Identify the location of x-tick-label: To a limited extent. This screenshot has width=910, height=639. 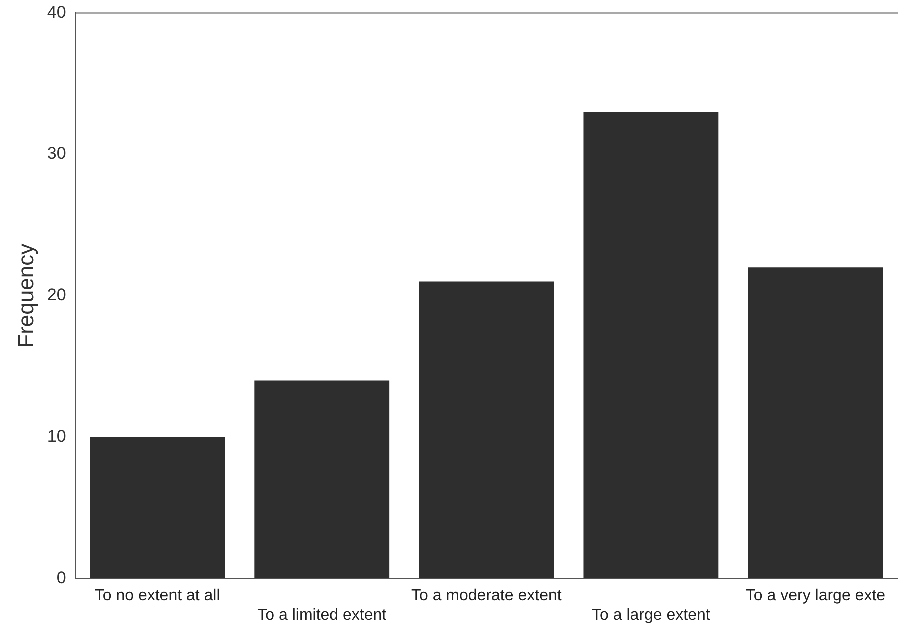
(323, 615).